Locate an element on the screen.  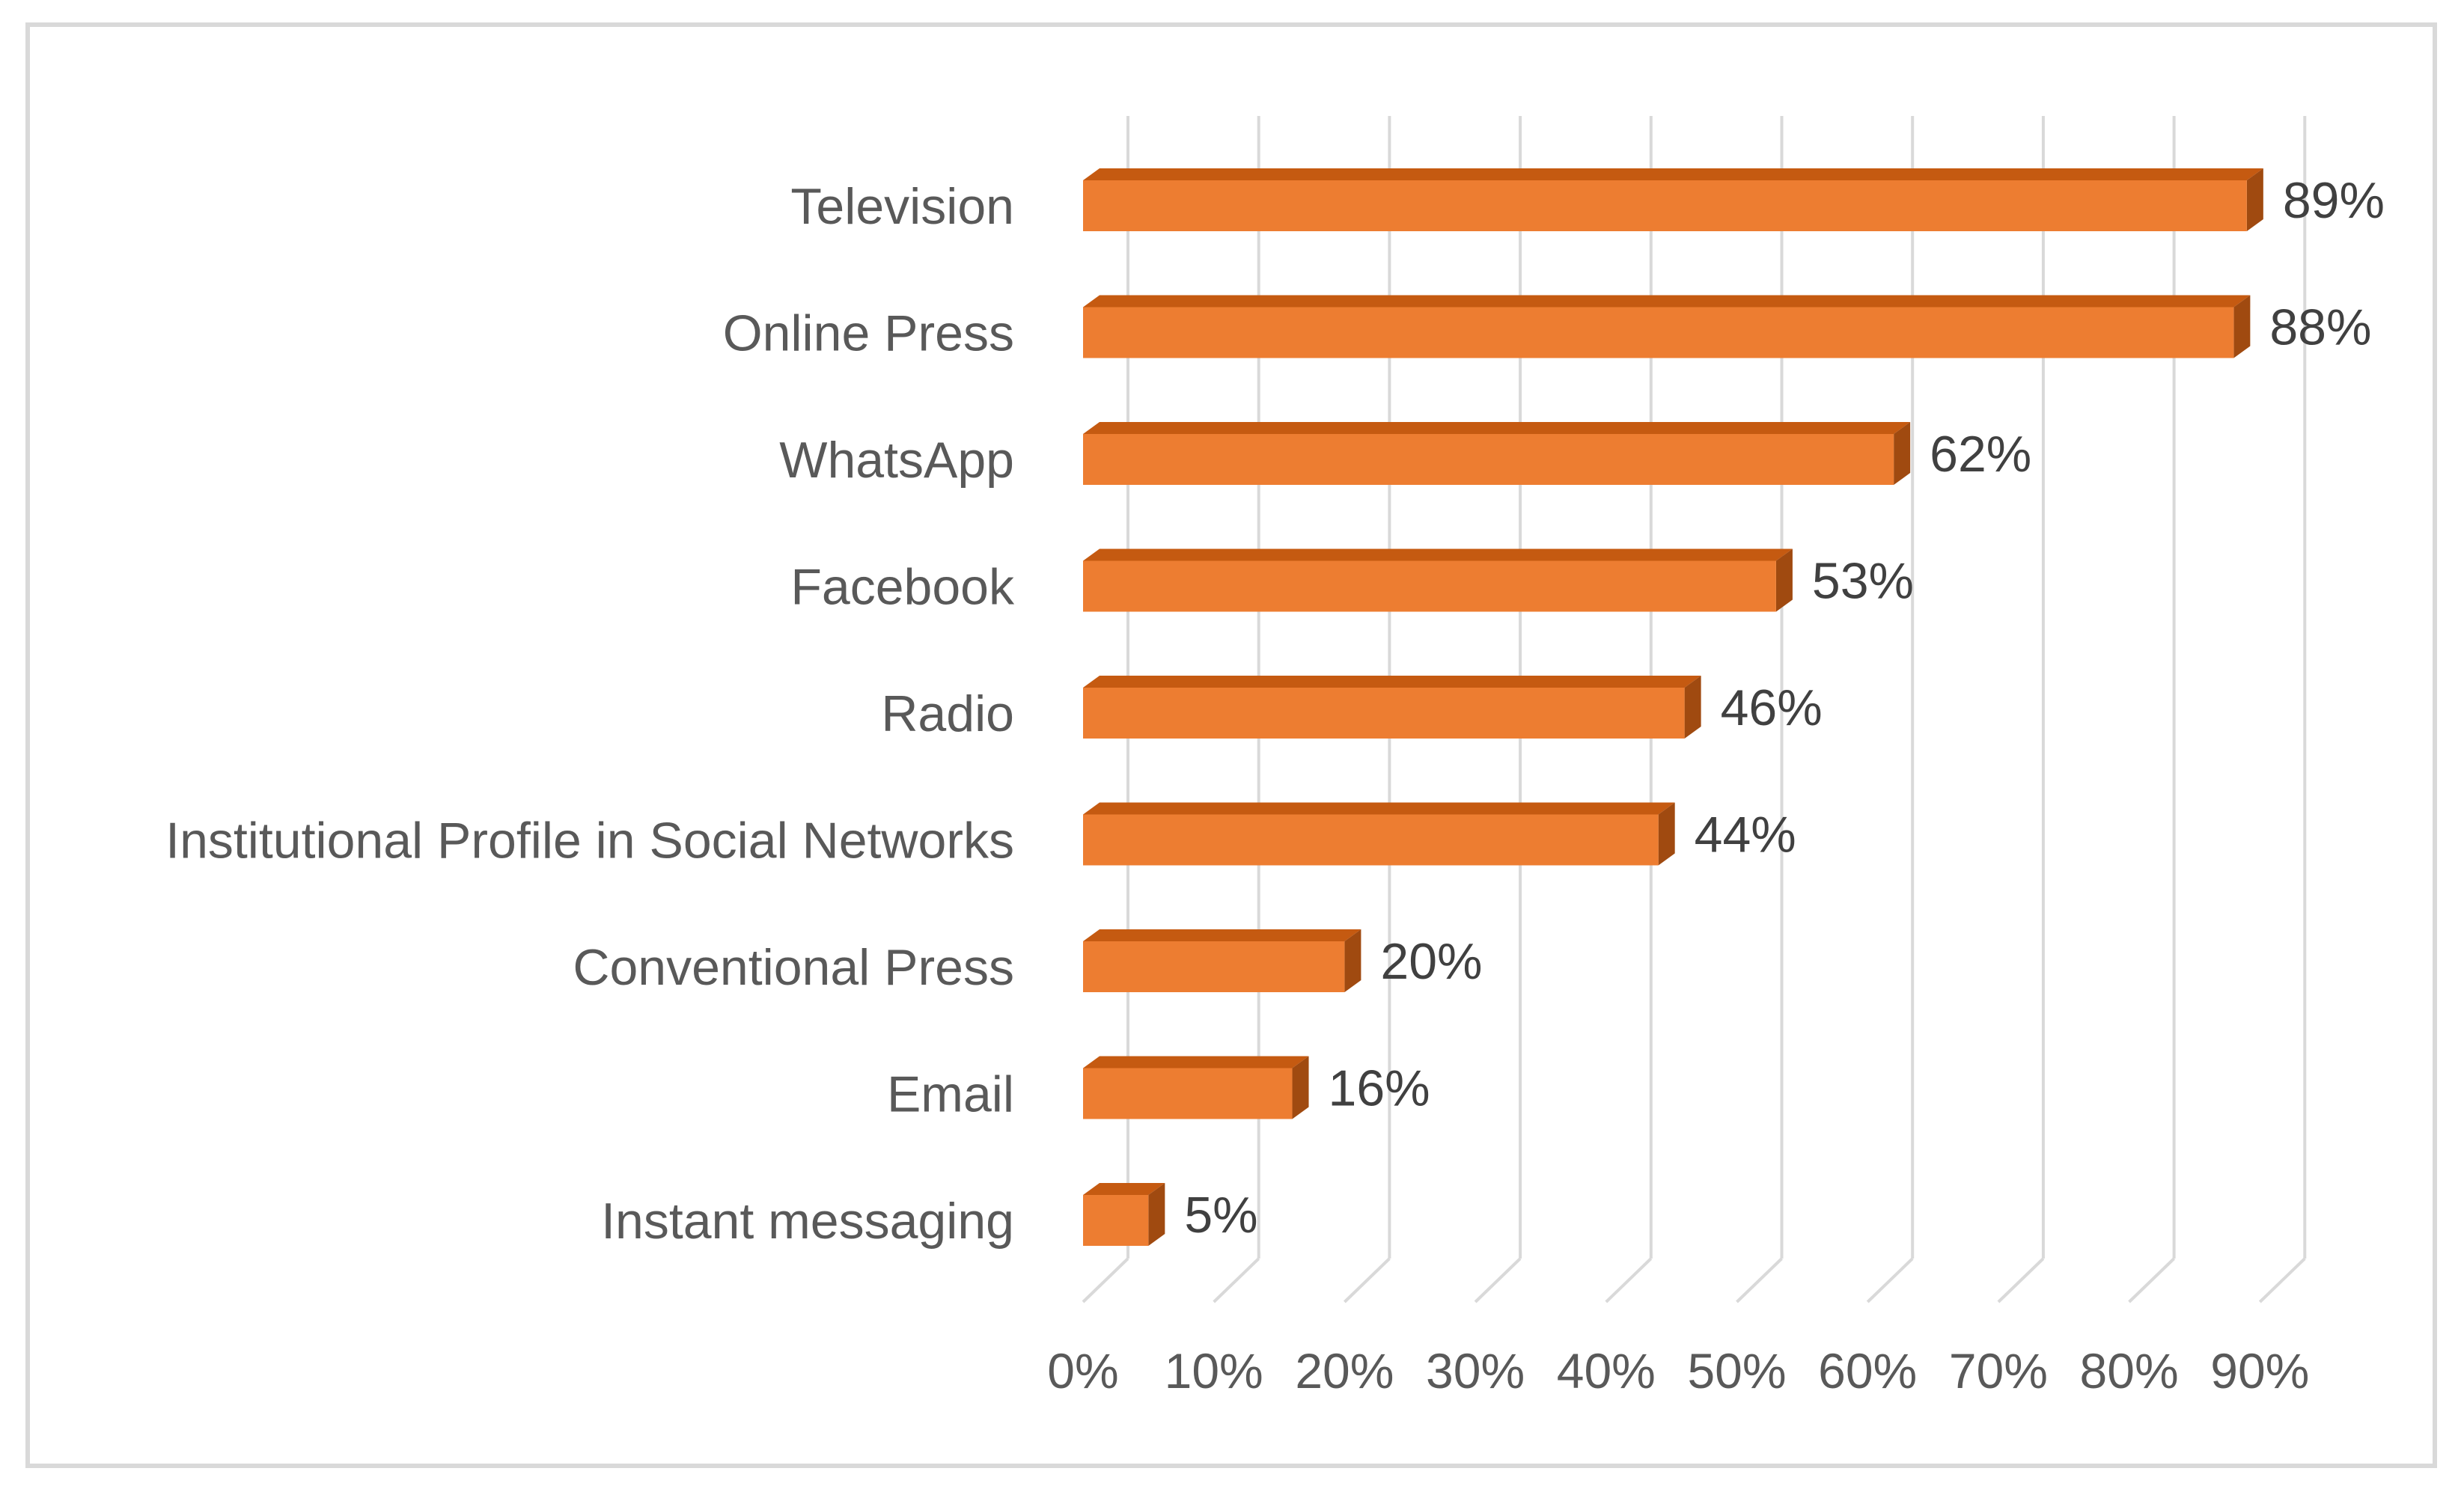
category-label: Instant messaging is located at coordinates (808, 1221).